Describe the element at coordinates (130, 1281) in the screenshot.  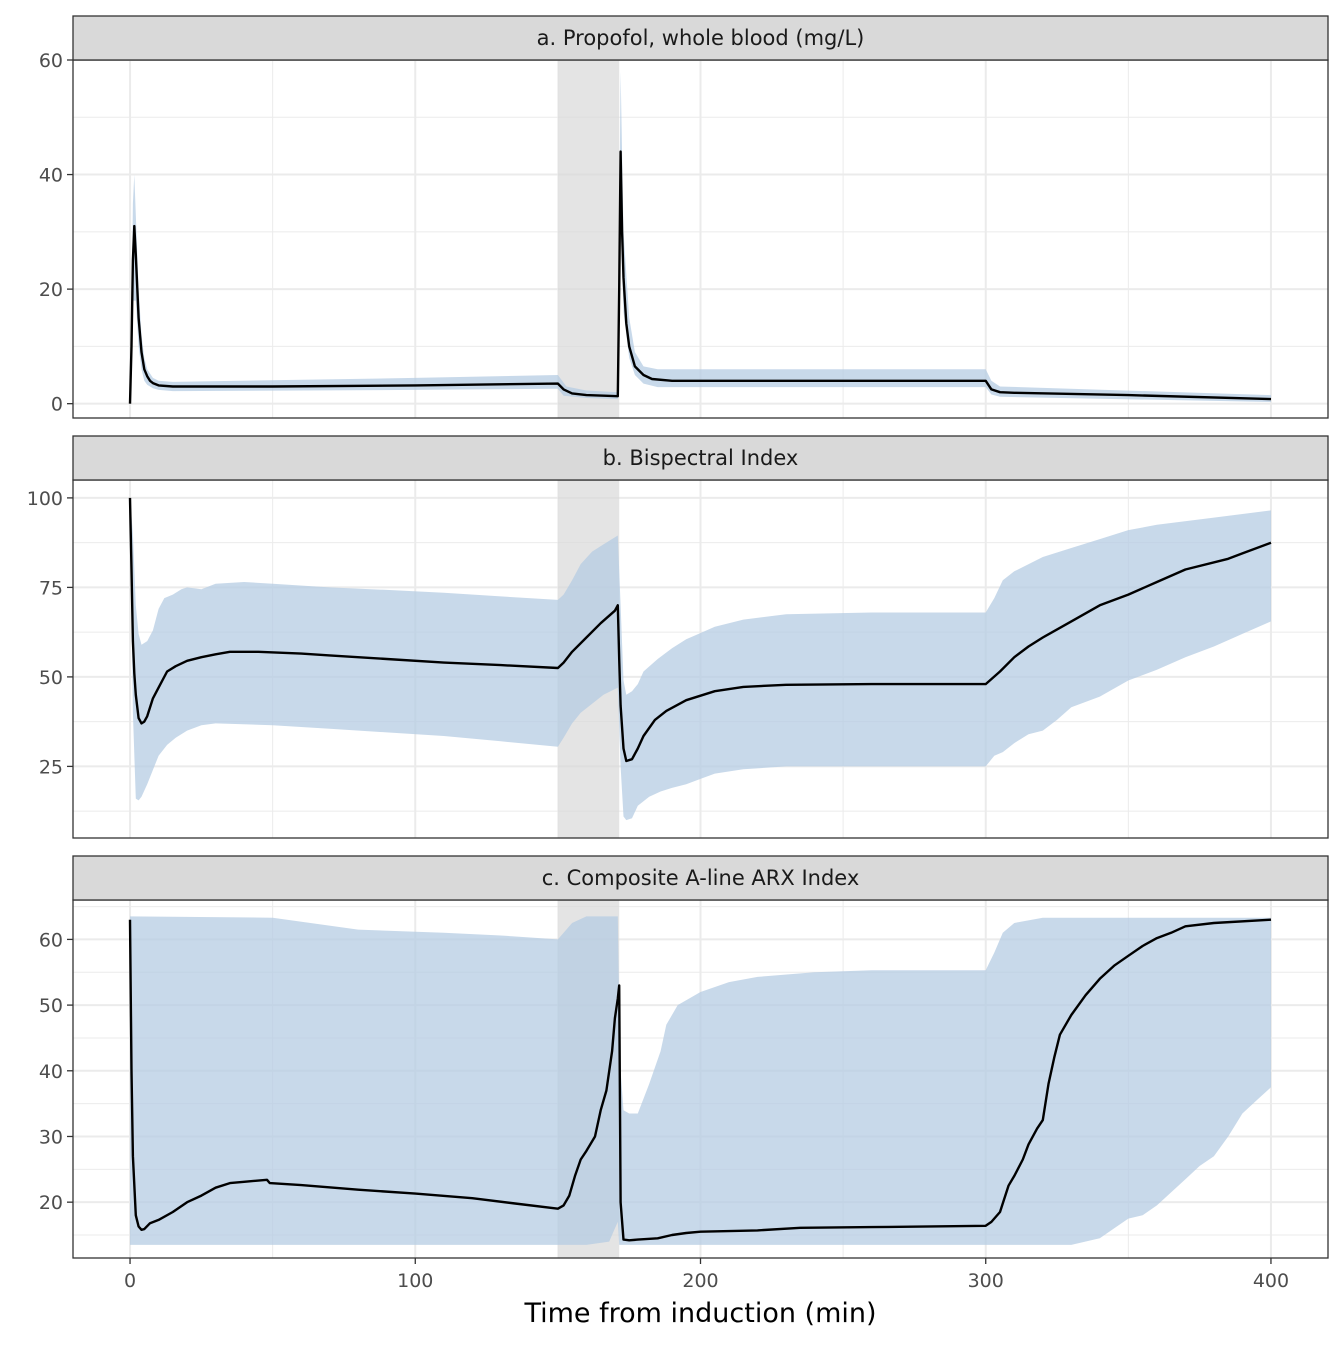
I see `x-tick-label: 0` at that location.